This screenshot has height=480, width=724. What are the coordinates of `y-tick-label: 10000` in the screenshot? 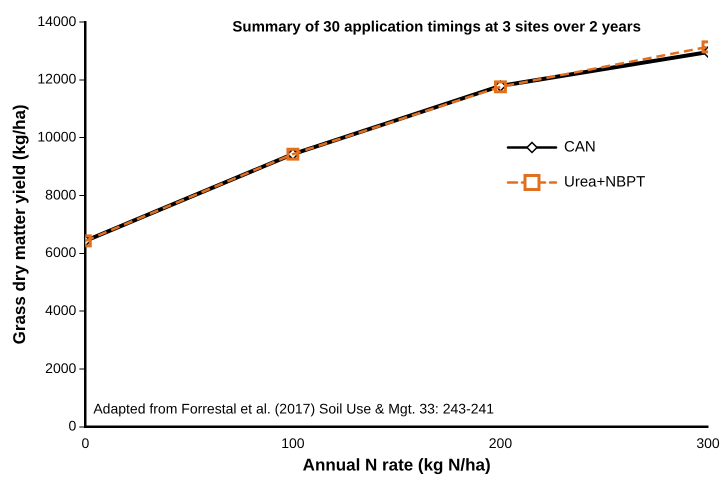 It's located at (57, 136).